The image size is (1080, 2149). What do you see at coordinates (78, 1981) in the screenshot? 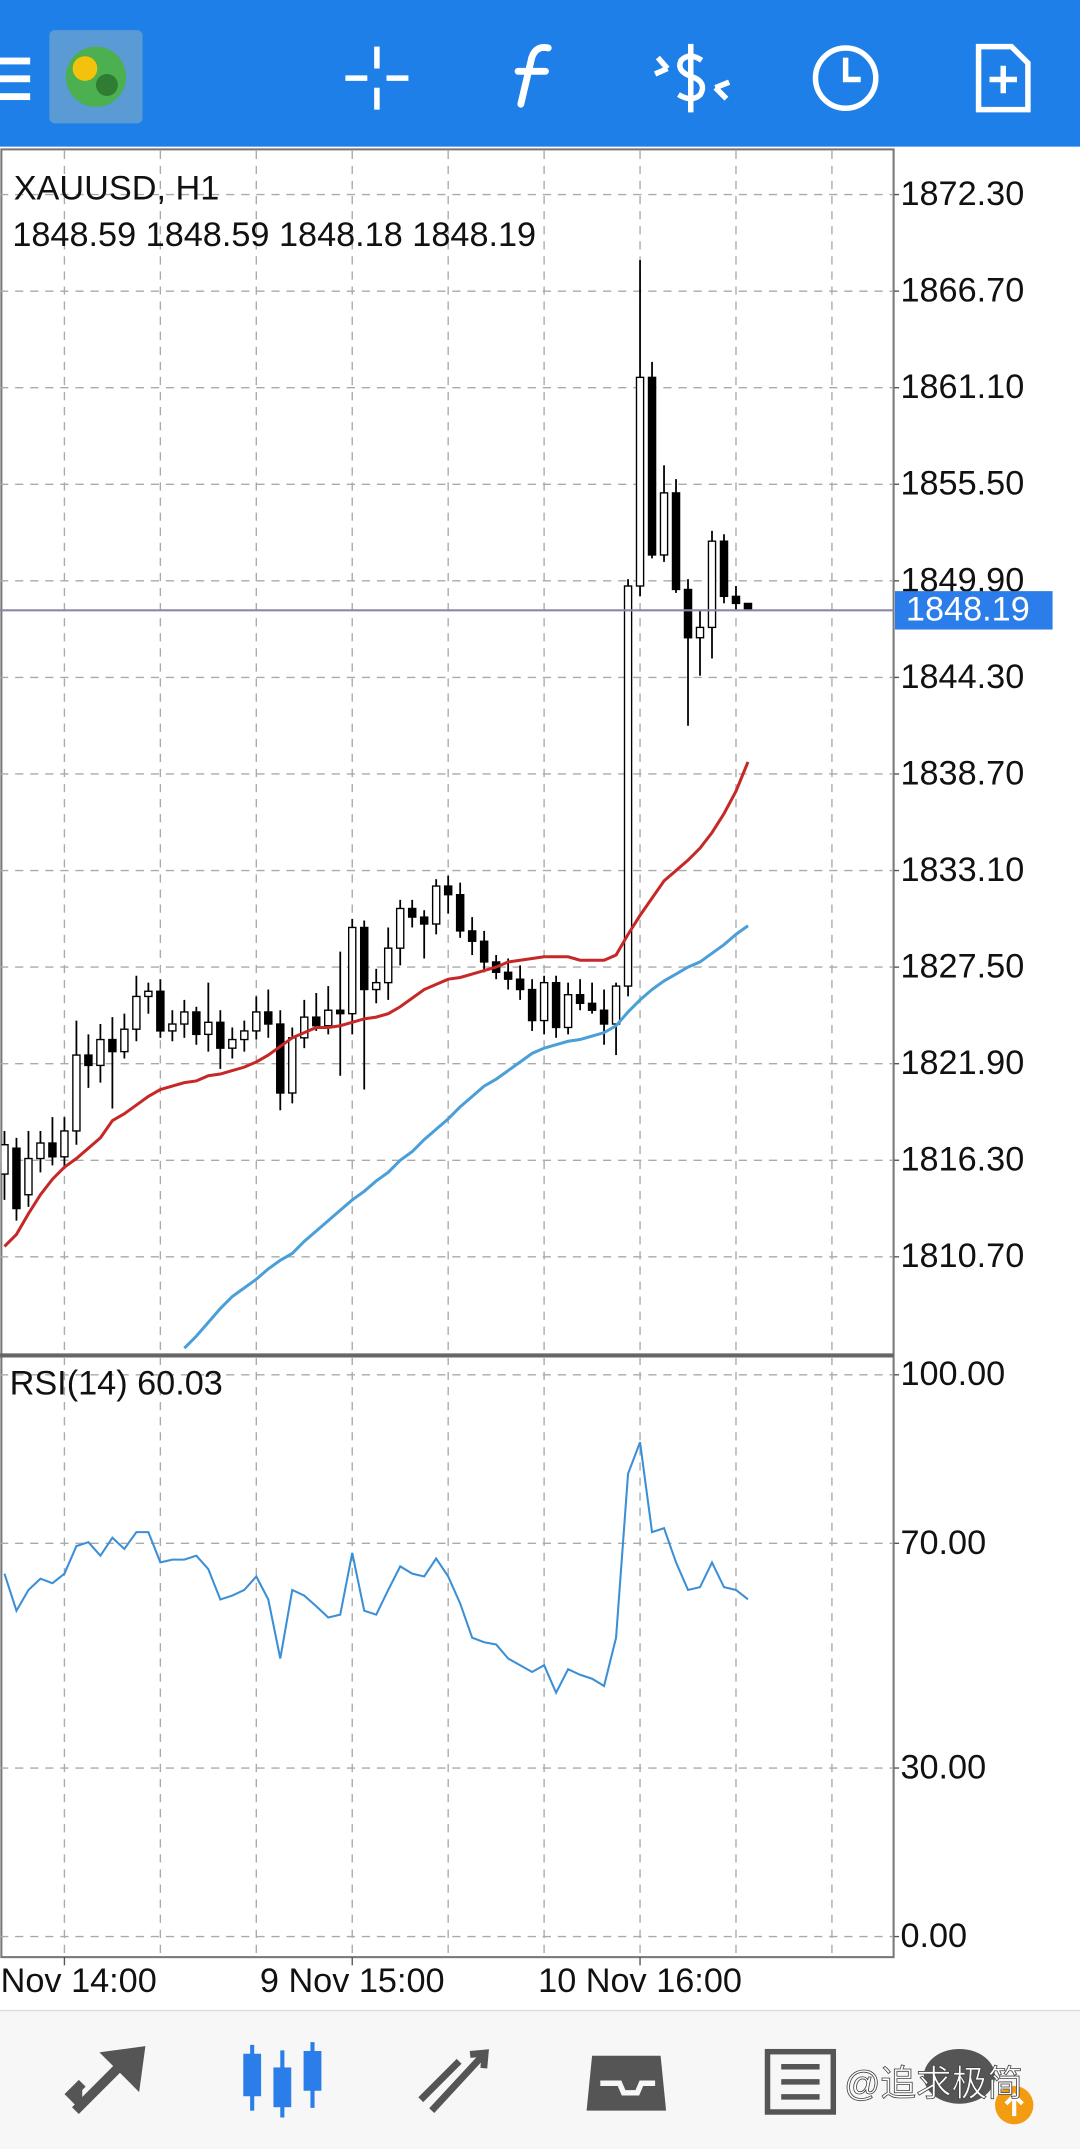
I see `x-tick-label: 8 Nov 14:00` at bounding box center [78, 1981].